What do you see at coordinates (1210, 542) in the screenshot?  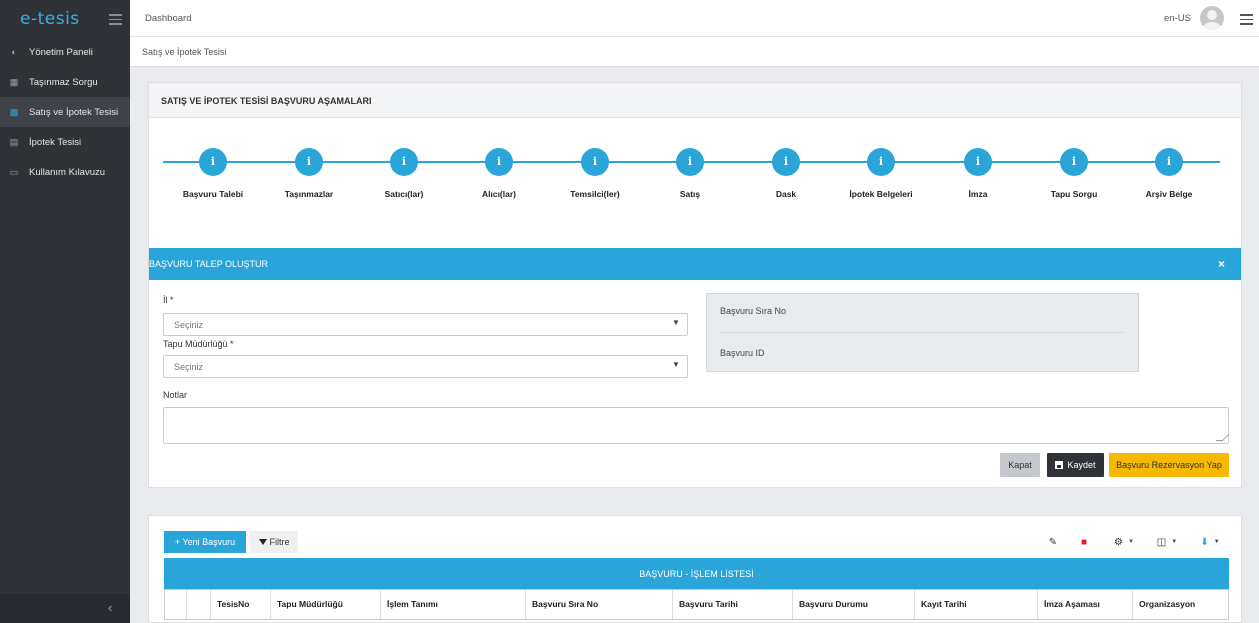 I see `export-dropdown: ⬇ ▼` at bounding box center [1210, 542].